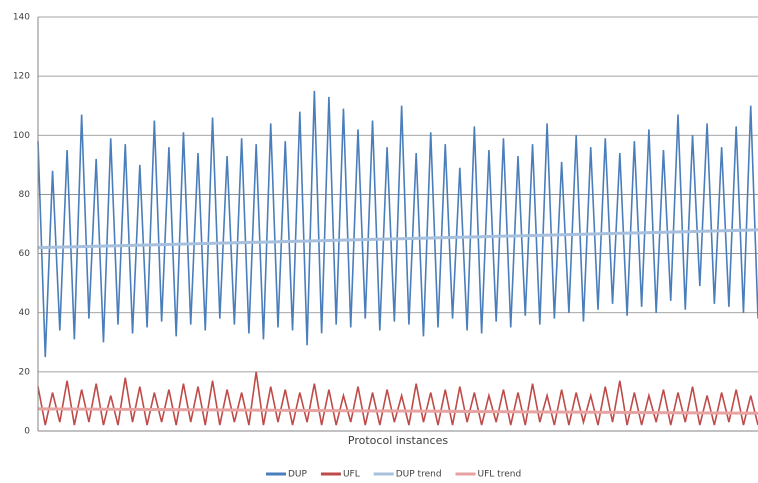 The width and height of the screenshot is (758, 483). I want to click on y-tick-label: 140, so click(21, 18).